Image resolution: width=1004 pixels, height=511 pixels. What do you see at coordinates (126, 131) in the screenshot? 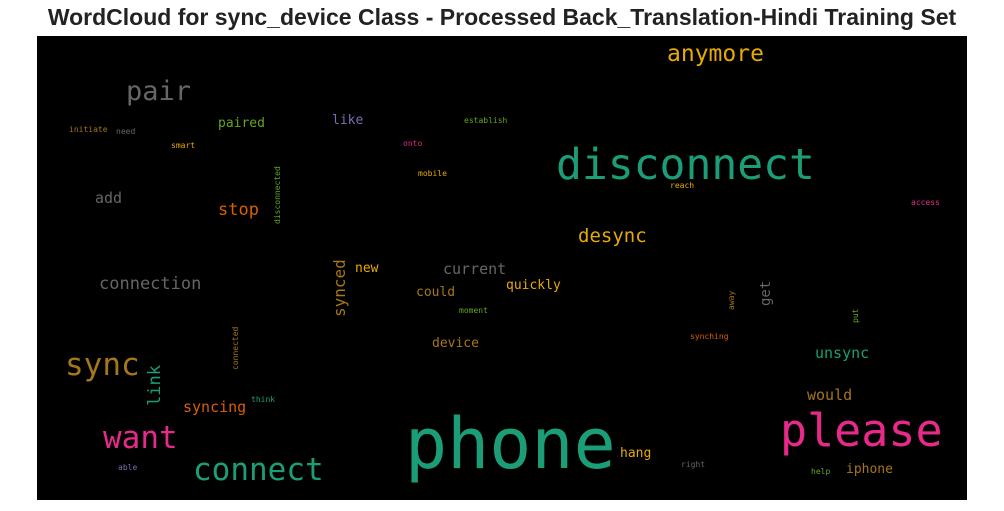
I see `word-need: need` at bounding box center [126, 131].